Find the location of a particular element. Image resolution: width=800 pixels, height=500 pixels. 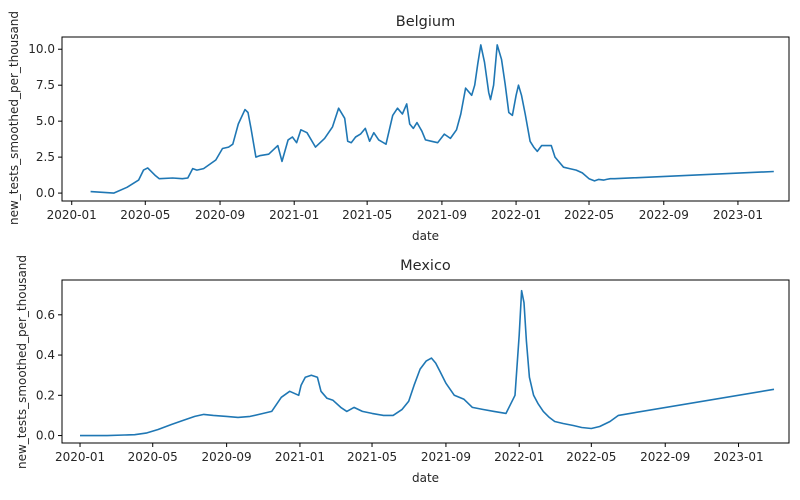

y-axis-belgium: 0.0 2.5 5.0 7.5 10.0 is located at coordinates (45, 121).